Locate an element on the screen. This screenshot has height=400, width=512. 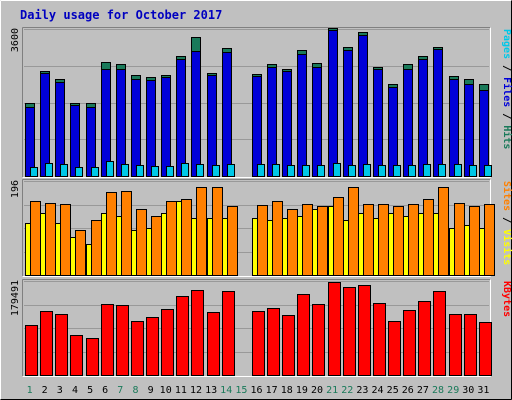
x-tick-label: 16 is located at coordinates (256, 390).